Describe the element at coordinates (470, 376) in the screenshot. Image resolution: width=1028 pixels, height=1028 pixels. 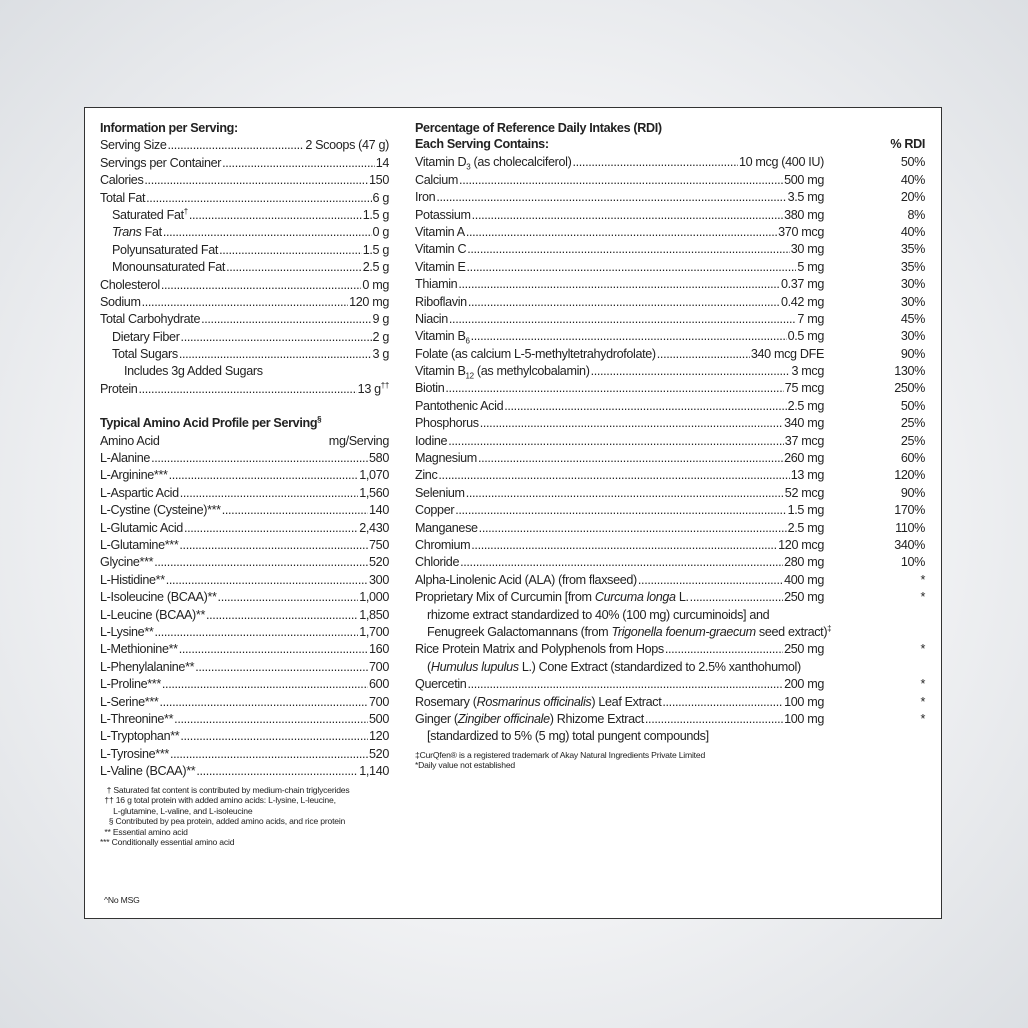
I see `label-segment: 12` at that location.